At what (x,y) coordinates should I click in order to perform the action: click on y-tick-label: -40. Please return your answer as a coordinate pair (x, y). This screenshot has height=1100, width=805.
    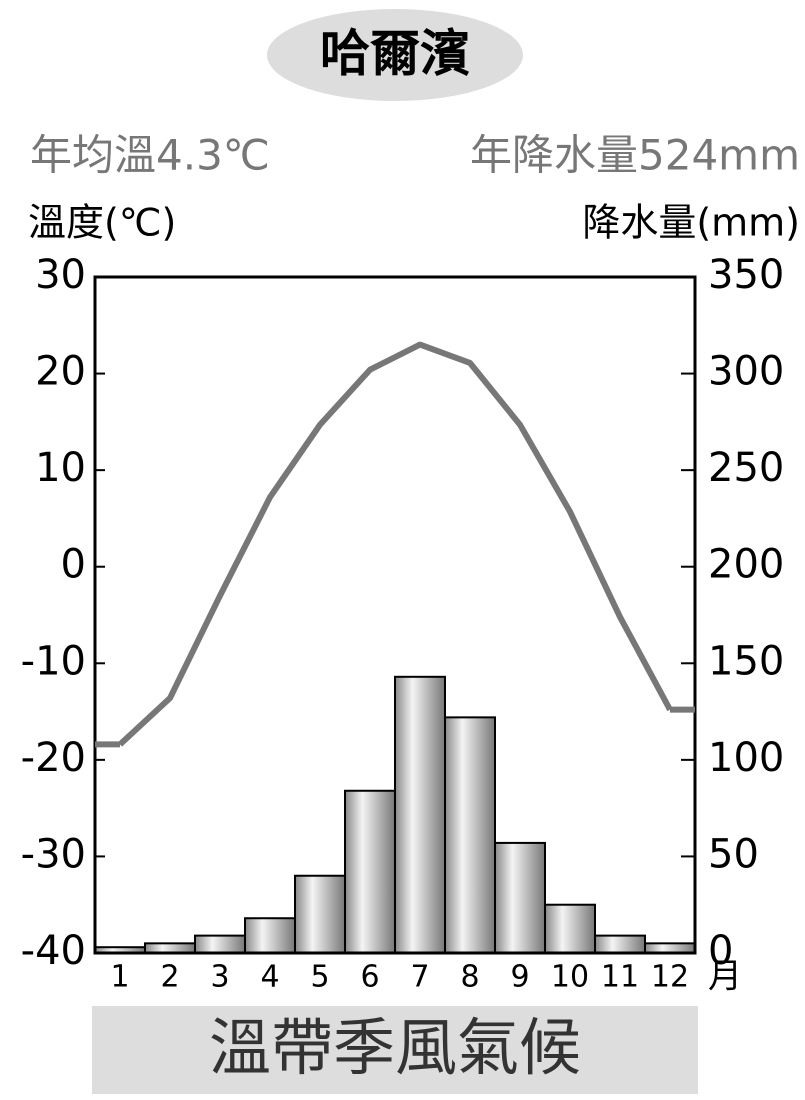
    Looking at the image, I should click on (53, 951).